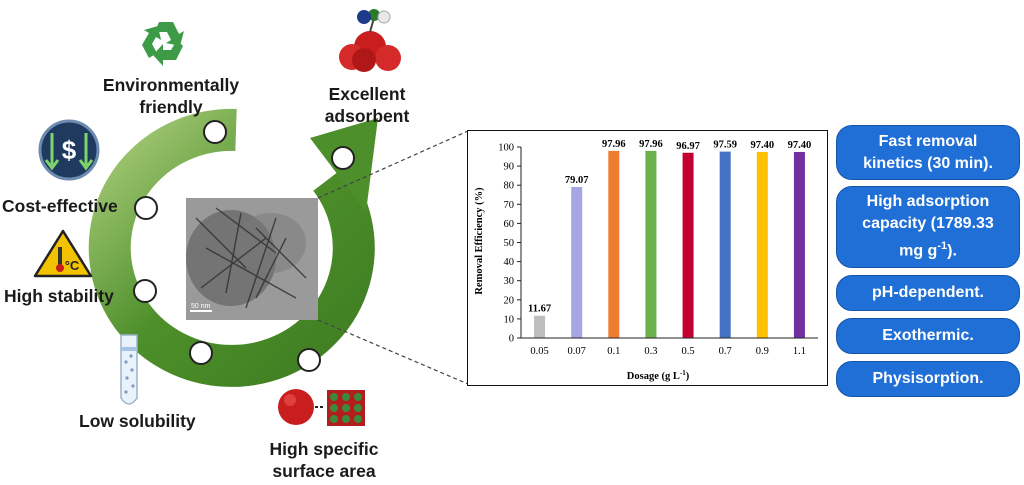  I want to click on label-line: High specific, so click(324, 449).